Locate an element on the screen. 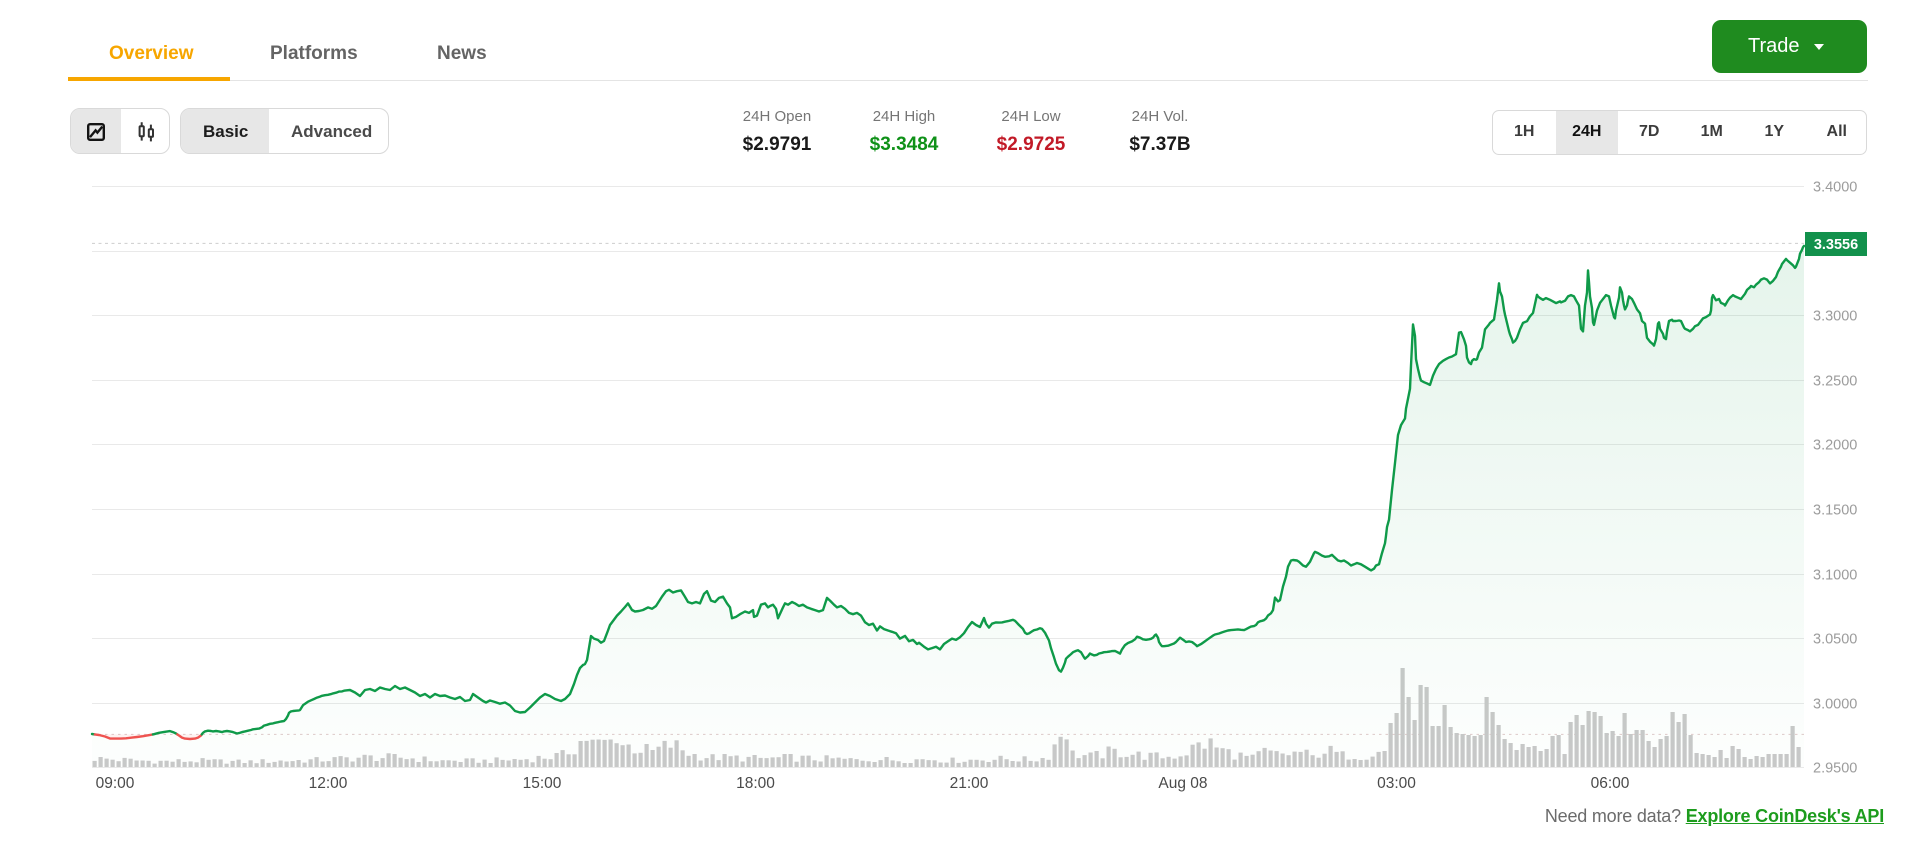 The height and width of the screenshot is (849, 1920). svg-text: 3.3556 is located at coordinates (1836, 245).